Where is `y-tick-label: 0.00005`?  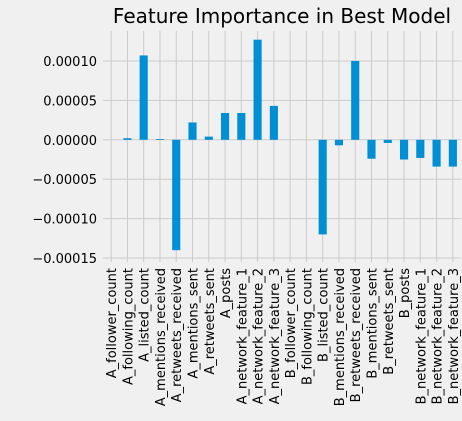
y-tick-label: 0.00005 is located at coordinates (70, 101).